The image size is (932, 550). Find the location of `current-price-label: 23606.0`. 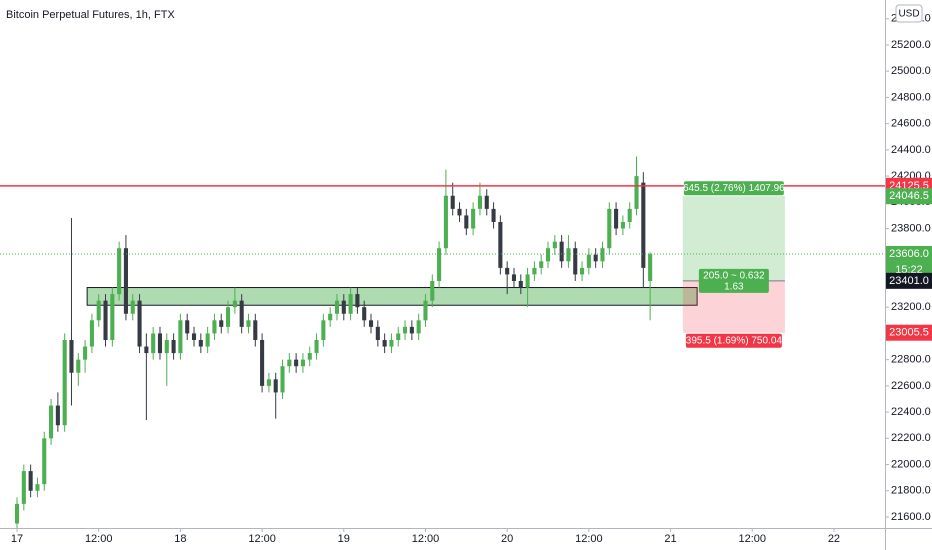

current-price-label: 23606.0 is located at coordinates (909, 254).